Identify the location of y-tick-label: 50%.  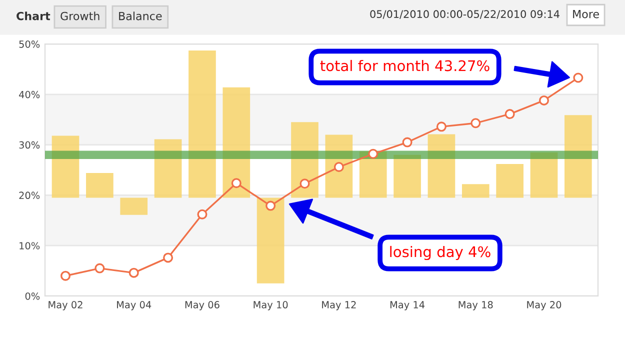
(29, 44).